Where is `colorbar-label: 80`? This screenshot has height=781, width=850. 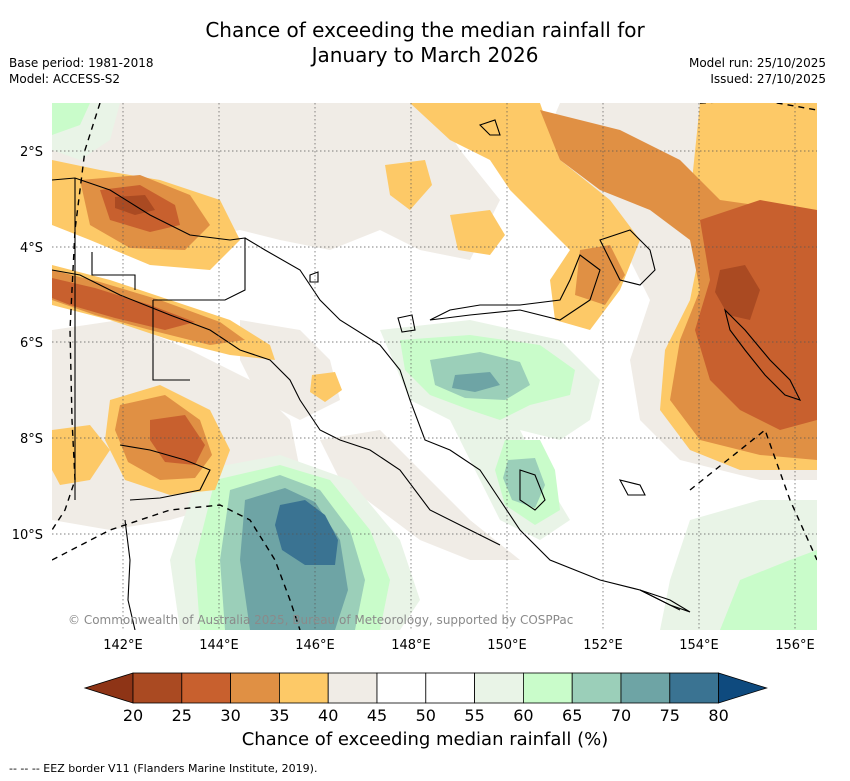 colorbar-label: 80 is located at coordinates (718, 715).